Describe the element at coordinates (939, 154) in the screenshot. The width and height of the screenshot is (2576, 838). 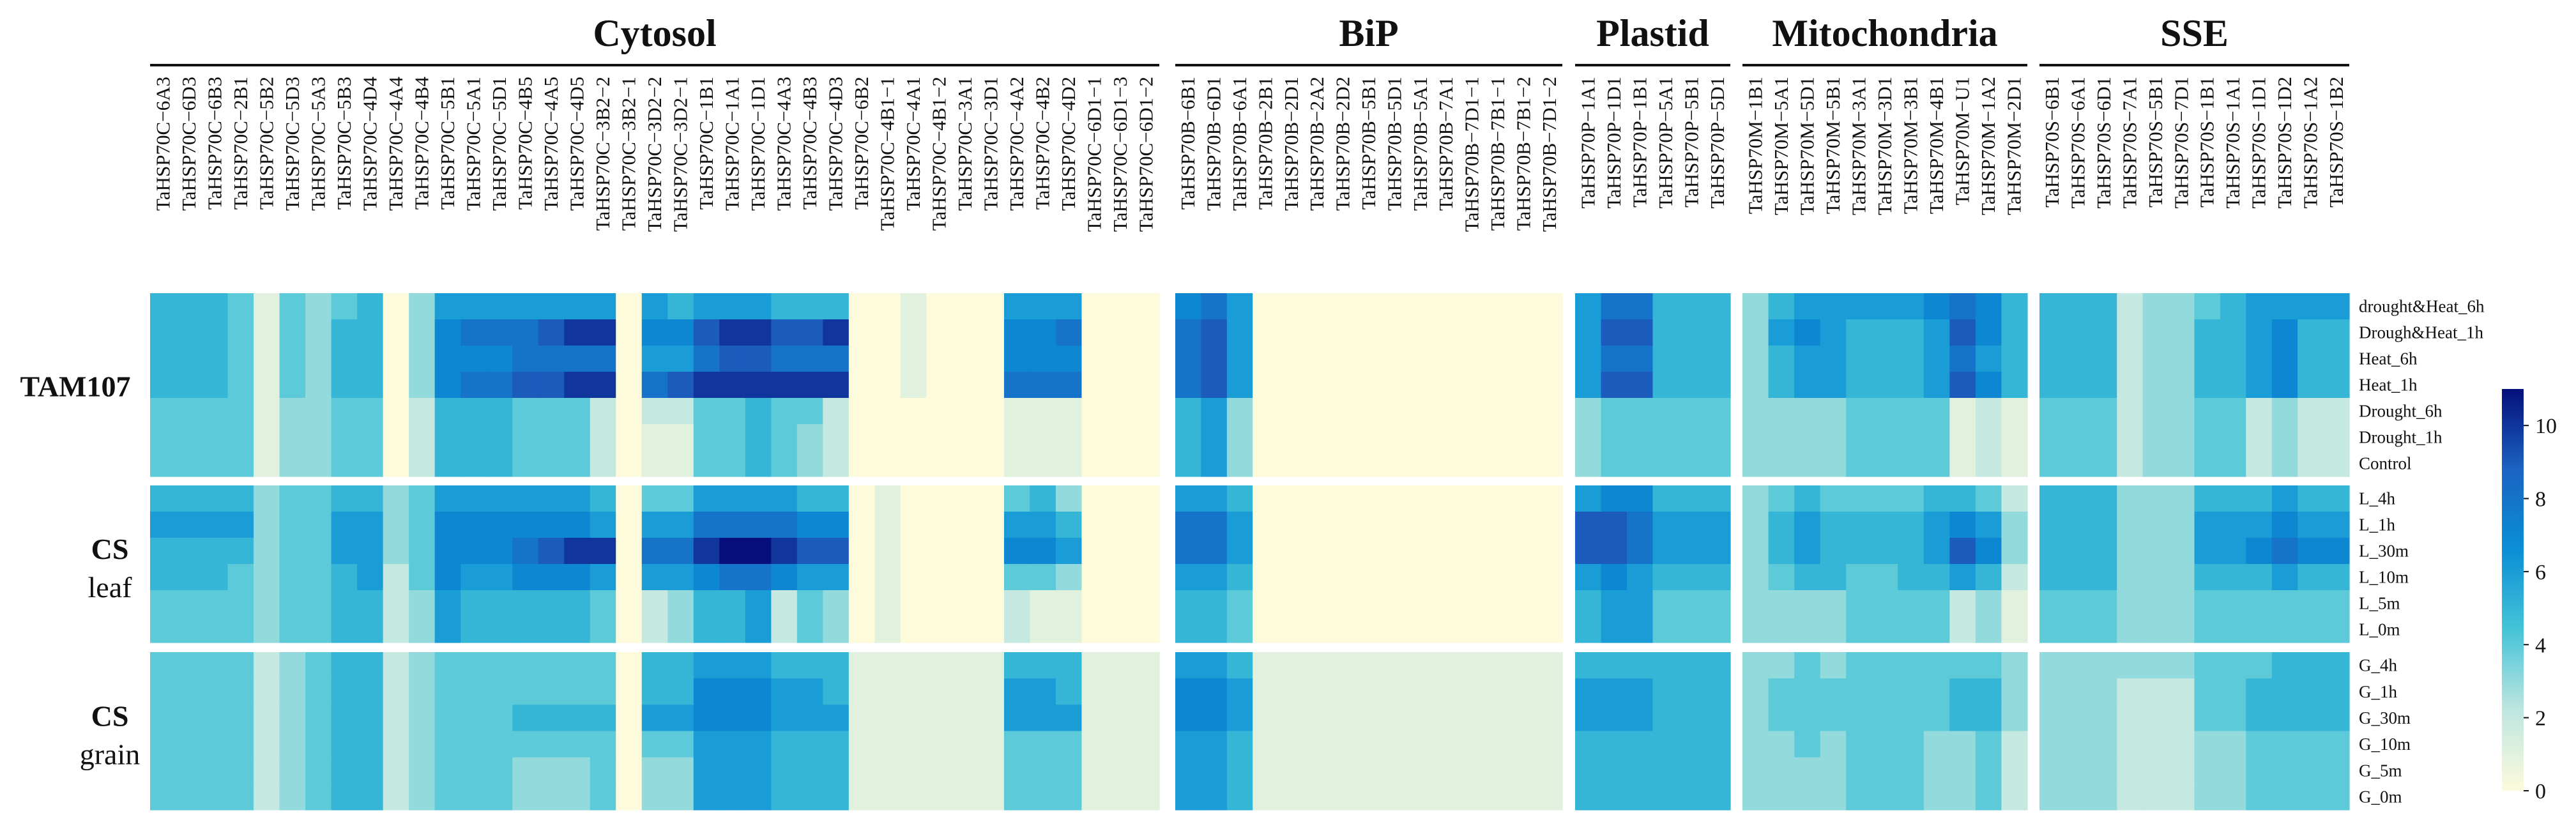
I see `column-label: TaHSP70C−4B1−2` at that location.